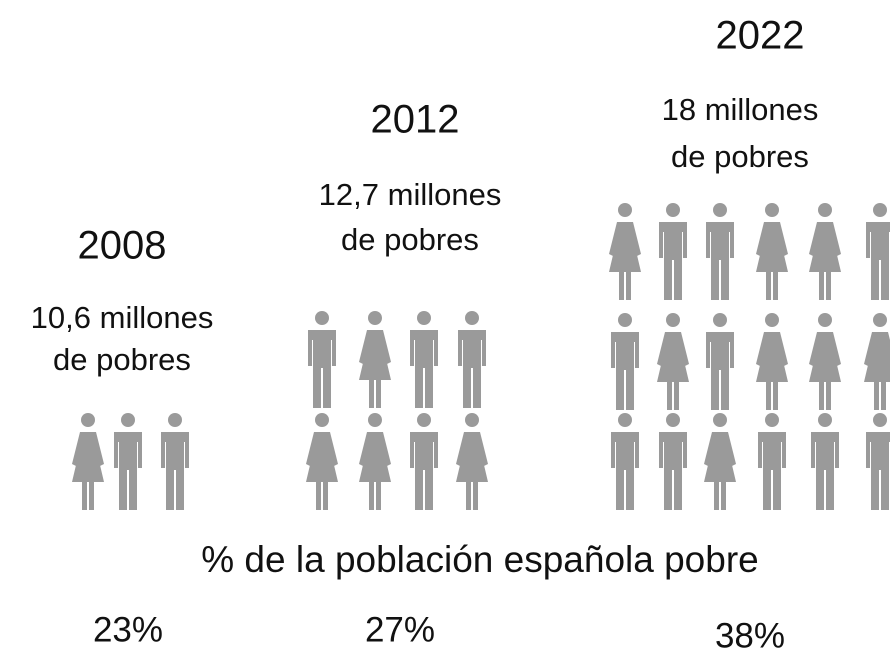 Image resolution: width=890 pixels, height=651 pixels. Describe the element at coordinates (760, 36) in the screenshot. I see `year: 2022` at that location.